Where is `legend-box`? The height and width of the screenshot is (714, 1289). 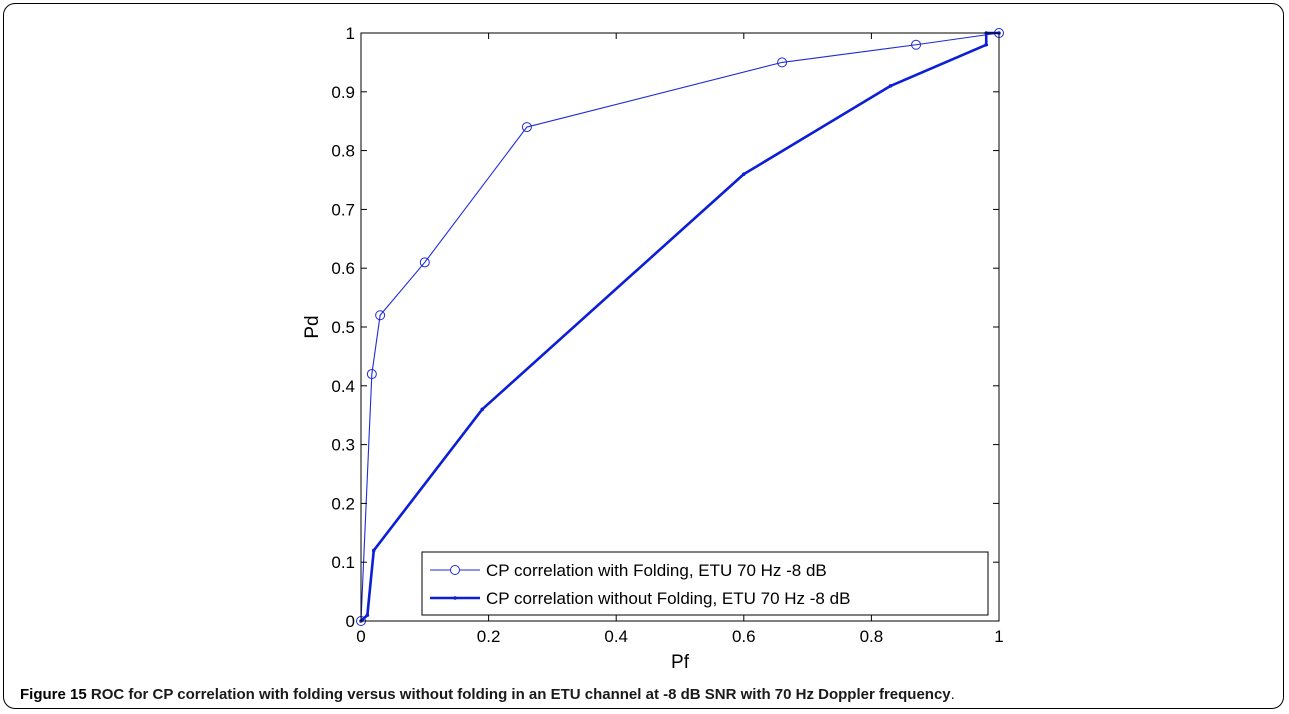
legend-box is located at coordinates (705, 583).